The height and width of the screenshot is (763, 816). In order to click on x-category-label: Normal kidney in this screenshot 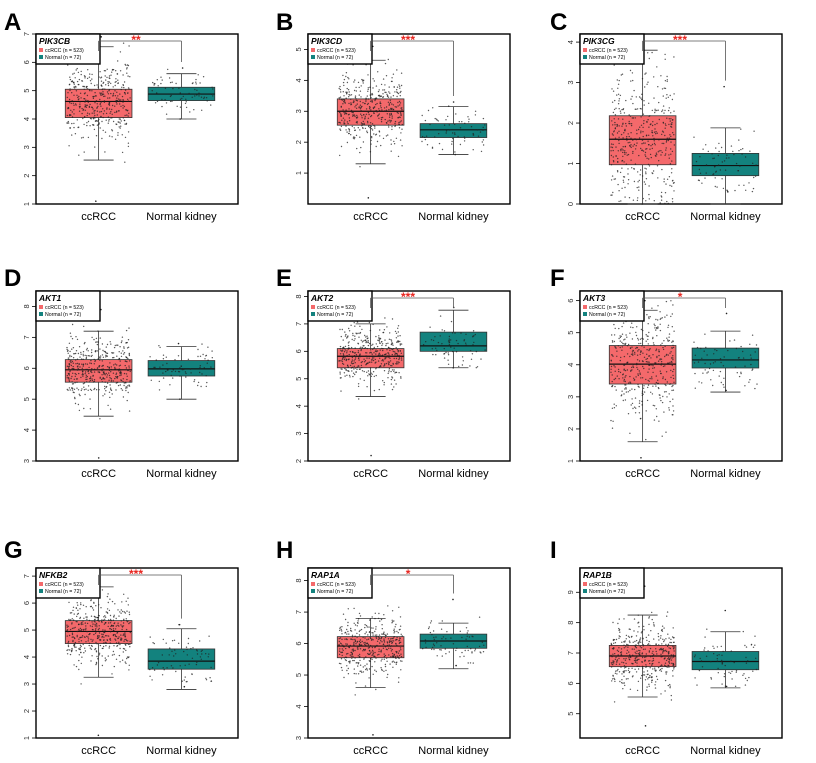, I will do `click(181, 751)`.